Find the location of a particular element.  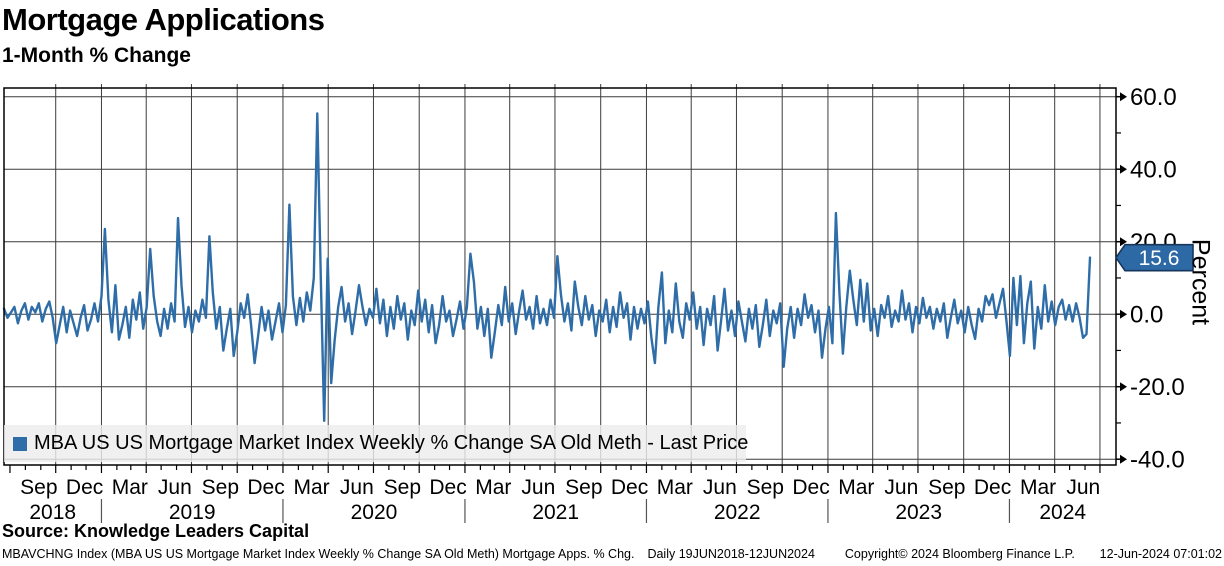

fine-print-copyright: Copyright© 2024 Bloomberg Finance L.P. is located at coordinates (959, 554).